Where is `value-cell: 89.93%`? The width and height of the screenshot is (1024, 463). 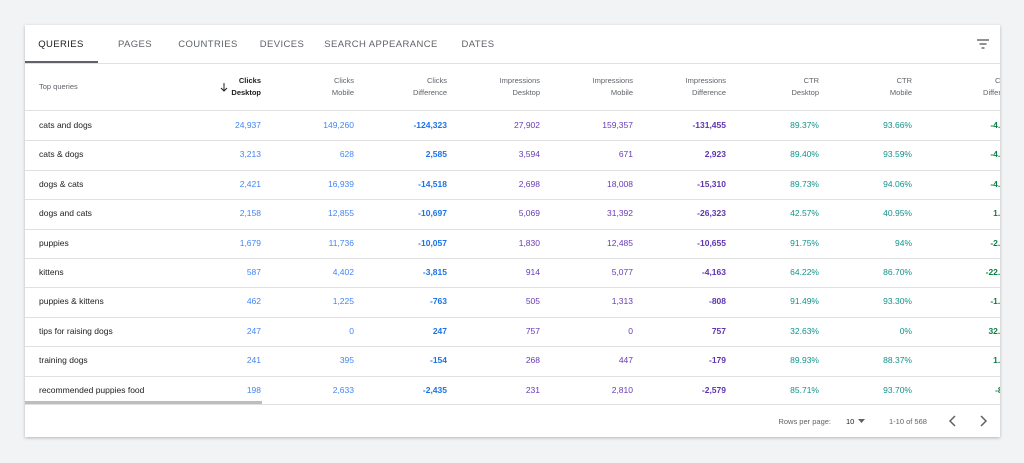
value-cell: 89.93% is located at coordinates (804, 360).